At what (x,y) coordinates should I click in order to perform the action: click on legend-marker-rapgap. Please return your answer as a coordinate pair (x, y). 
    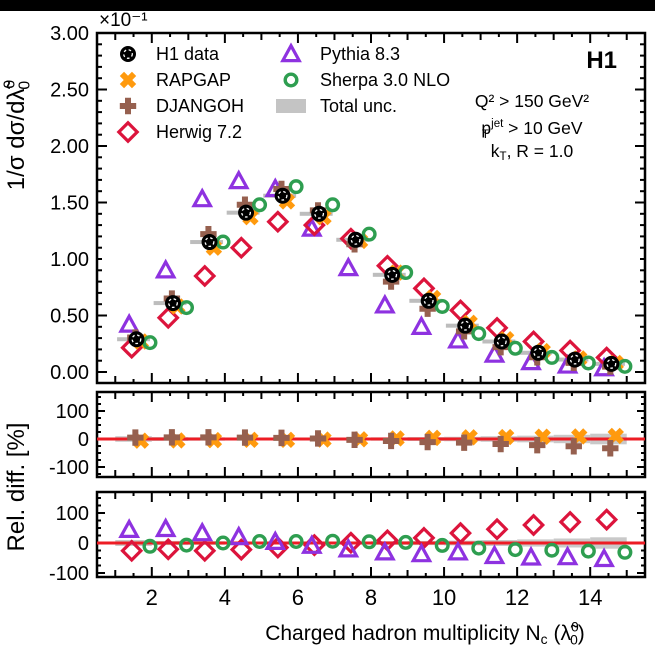
    Looking at the image, I should click on (128, 80).